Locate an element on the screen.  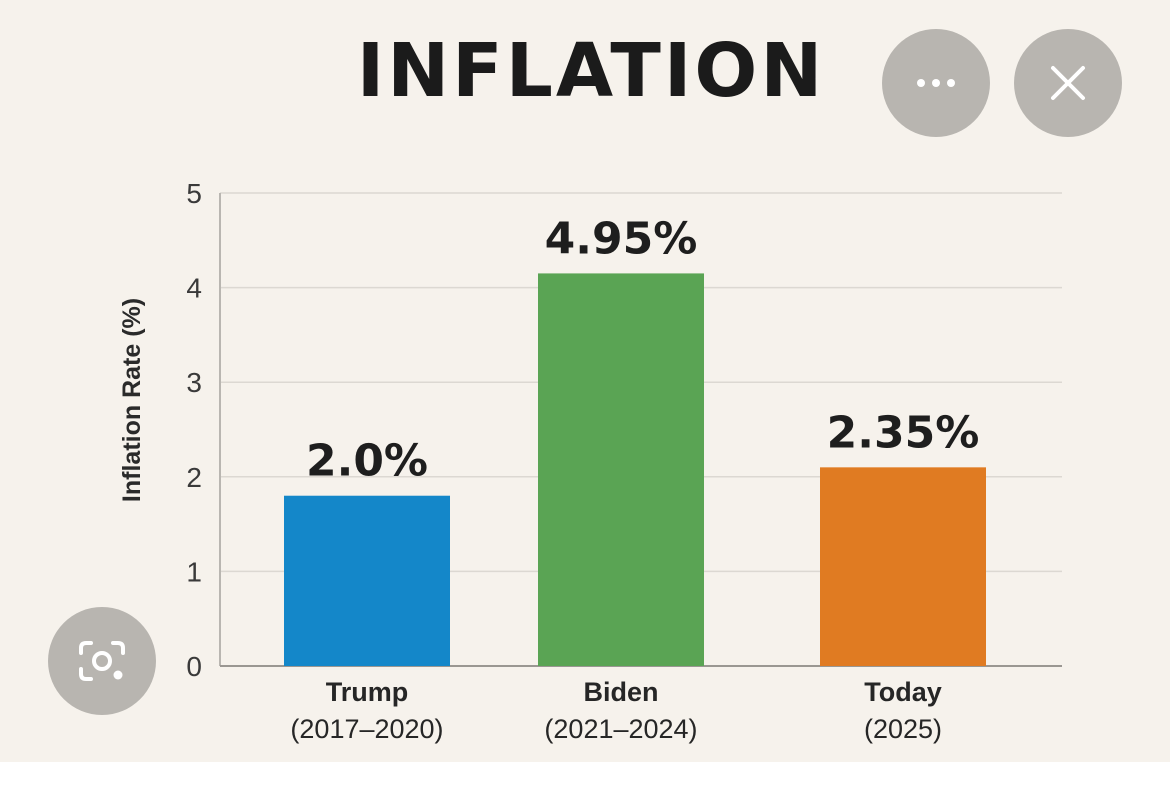
bar-biden is located at coordinates (621, 469).